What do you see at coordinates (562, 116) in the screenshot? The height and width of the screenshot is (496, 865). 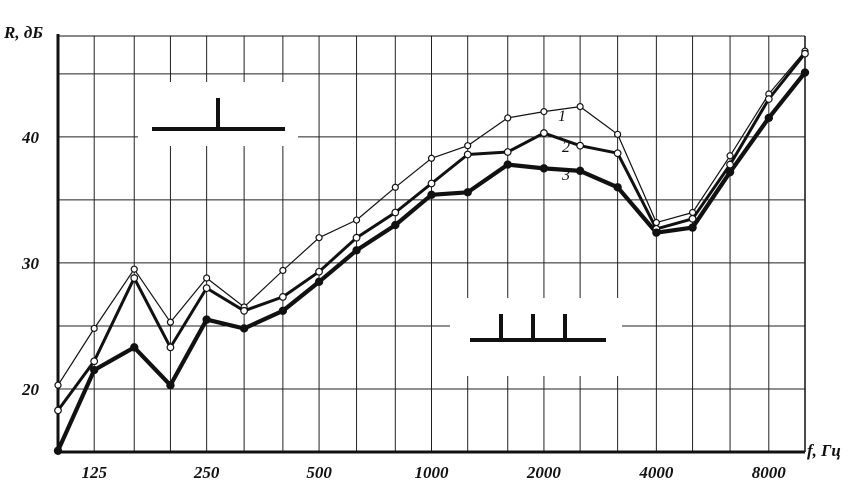 I see `series-label-1: 1` at bounding box center [562, 116].